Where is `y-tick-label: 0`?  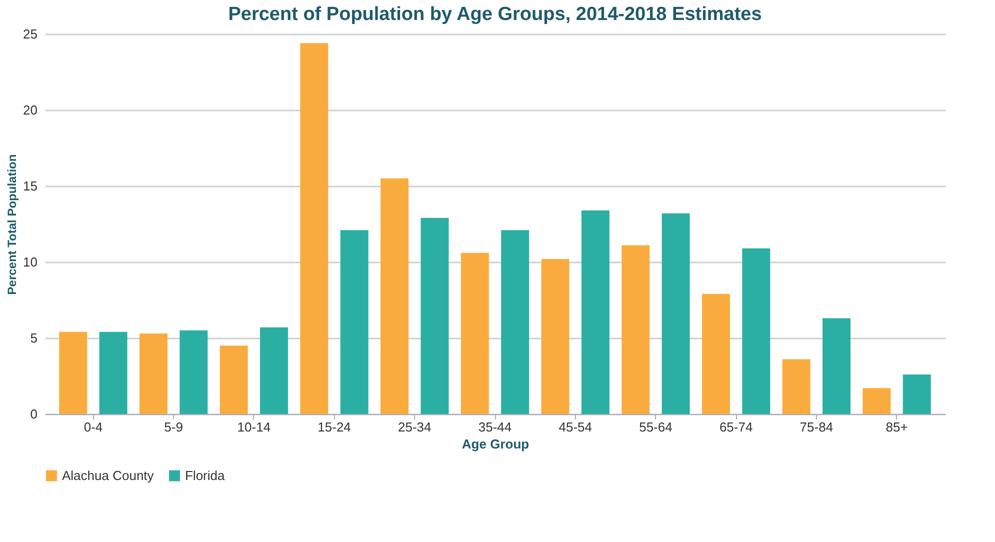 y-tick-label: 0 is located at coordinates (34, 414).